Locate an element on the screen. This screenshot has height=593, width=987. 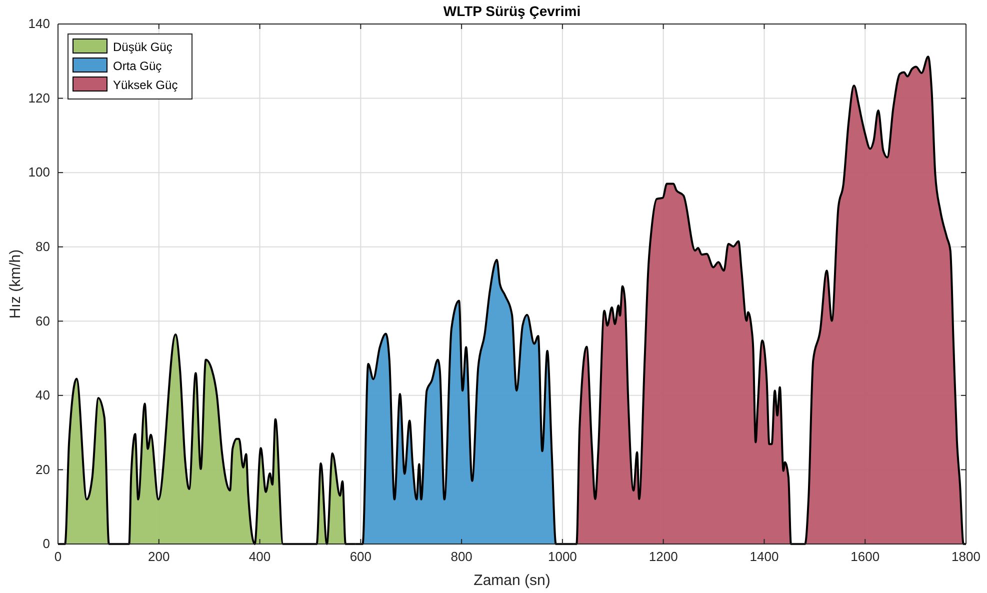
legend-label: Düşük Güç is located at coordinates (142, 47).